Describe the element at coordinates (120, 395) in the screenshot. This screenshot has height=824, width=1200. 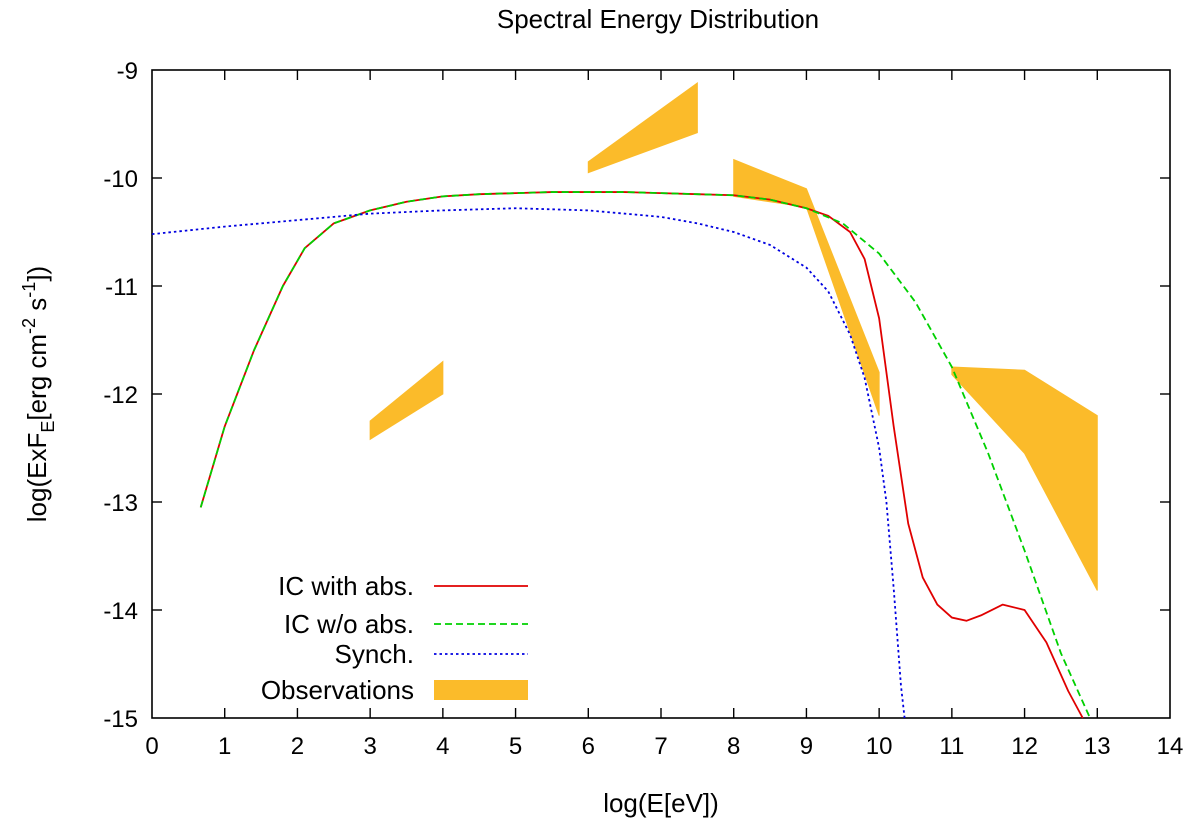
I see `y-tick-label: -12` at that location.